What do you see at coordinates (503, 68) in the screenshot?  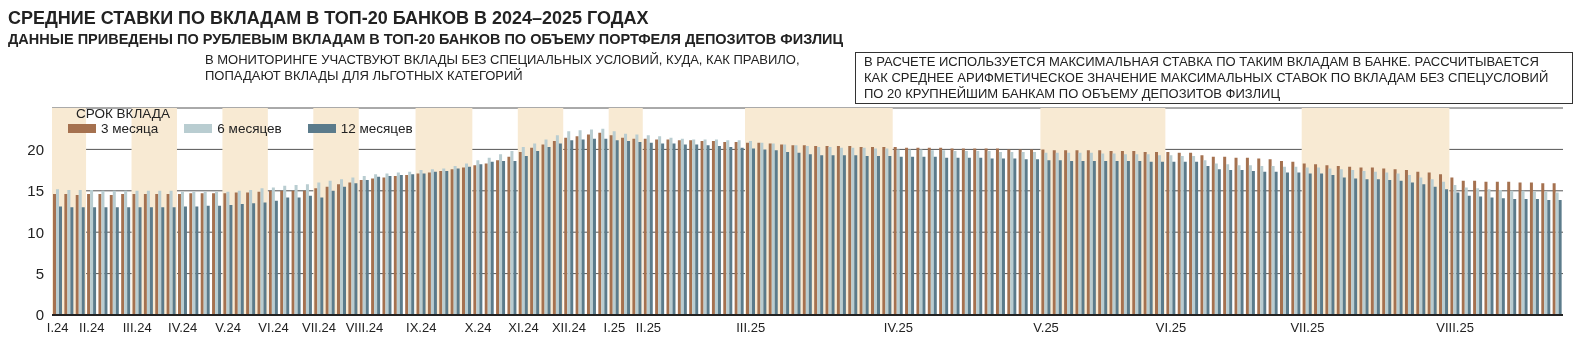 I see `text: В МОНИТОРИНГЕ УЧАСТВУЮТ ВКЛАДЫ БЕЗ СПЕЦИАЛЬНЫХ УСЛОВИЙ, КУДА, КАК ПРАВИЛО, ПОПАДАЮТ ВКЛАДЫ ДЛЯ ЛЬГОТНЫХ КАТЕГОРИЙ` at bounding box center [503, 68].